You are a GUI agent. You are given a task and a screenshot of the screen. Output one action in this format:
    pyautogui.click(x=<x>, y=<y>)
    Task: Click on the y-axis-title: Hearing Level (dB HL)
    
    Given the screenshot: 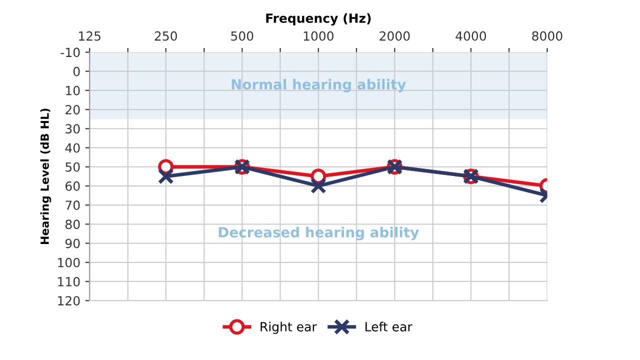 What is the action you would take?
    pyautogui.click(x=46, y=176)
    